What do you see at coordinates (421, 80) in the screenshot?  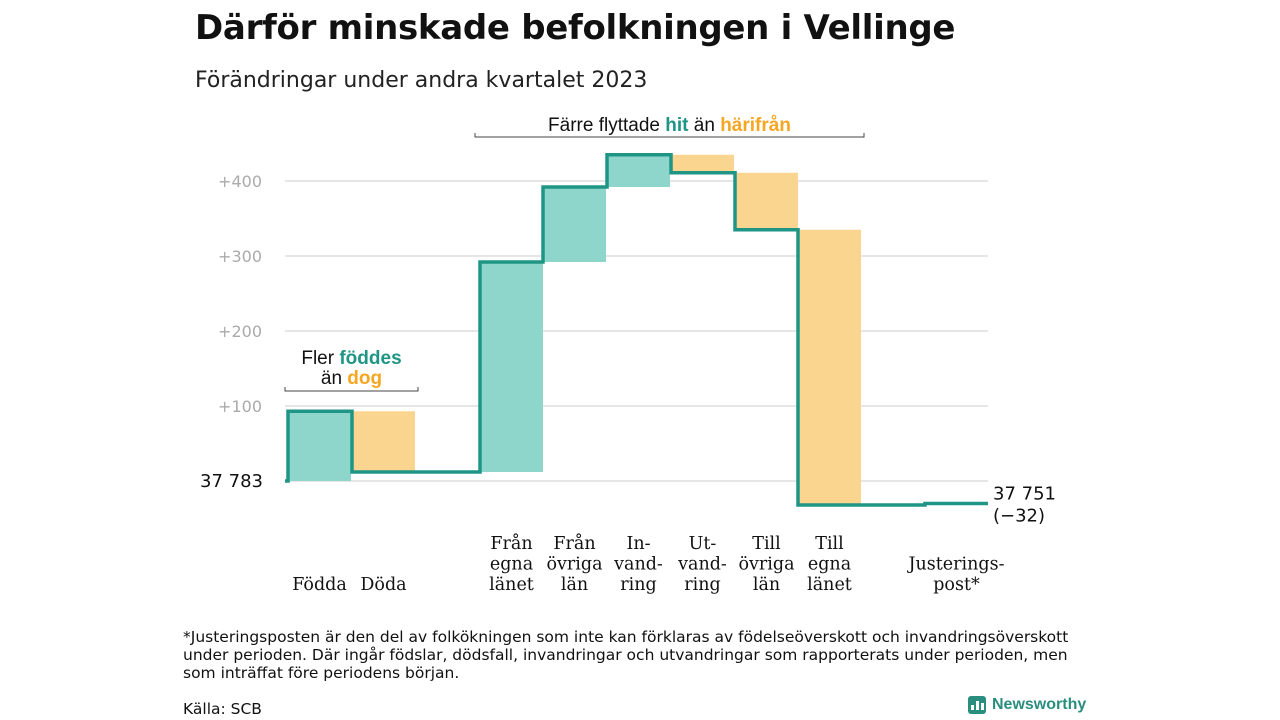 I see `chart-subtitle: Förändringar under andra kvartalet 2023` at bounding box center [421, 80].